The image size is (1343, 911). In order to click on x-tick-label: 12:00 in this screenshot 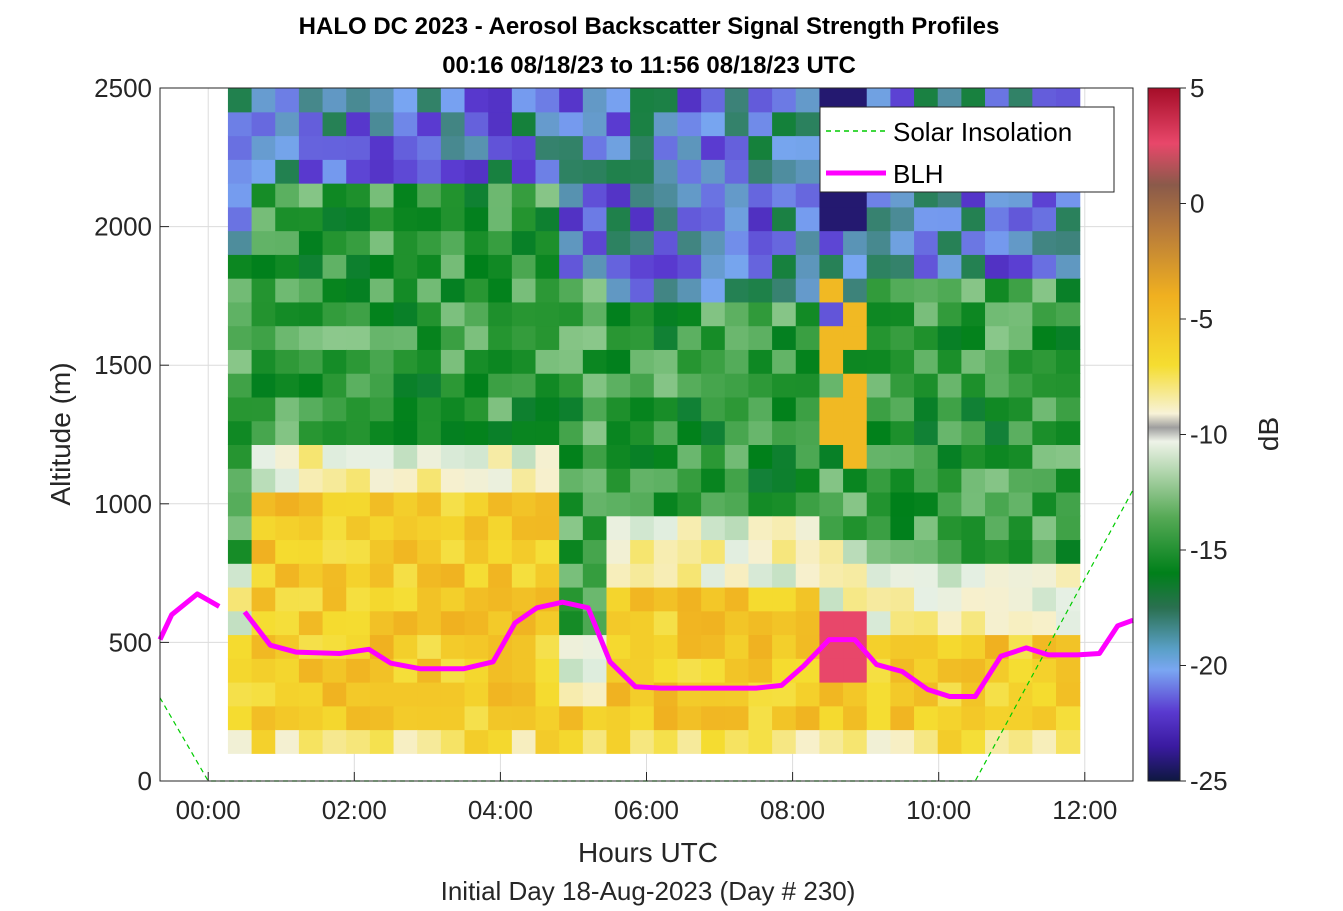, I will do `click(1084, 810)`.